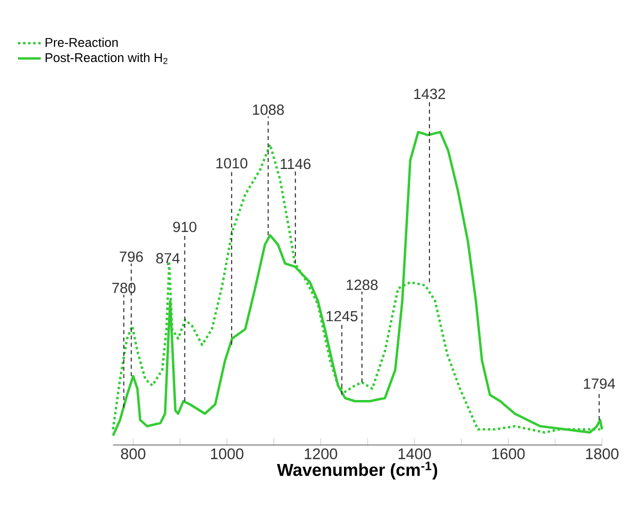  What do you see at coordinates (227, 454) in the screenshot?
I see `x-tick-label: 1000` at bounding box center [227, 454].